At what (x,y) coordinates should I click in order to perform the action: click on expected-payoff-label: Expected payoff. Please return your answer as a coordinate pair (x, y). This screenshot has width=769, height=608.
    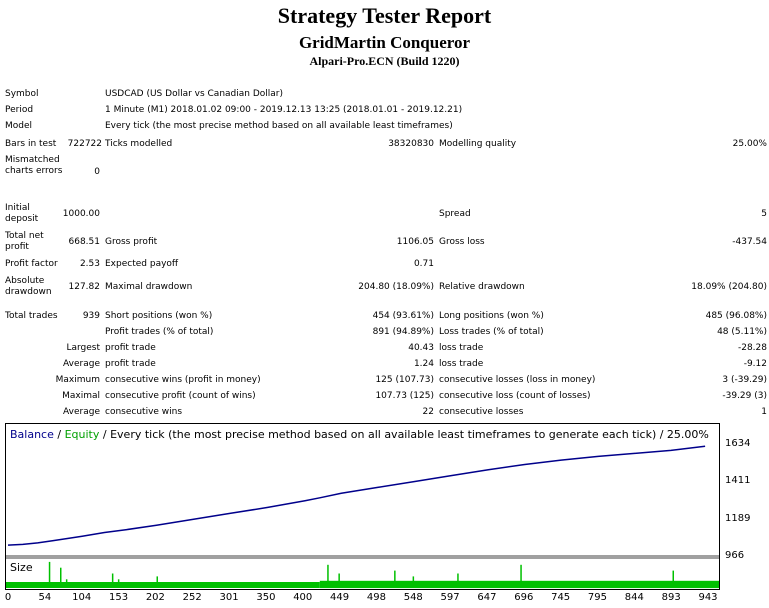
    Looking at the image, I should click on (142, 264).